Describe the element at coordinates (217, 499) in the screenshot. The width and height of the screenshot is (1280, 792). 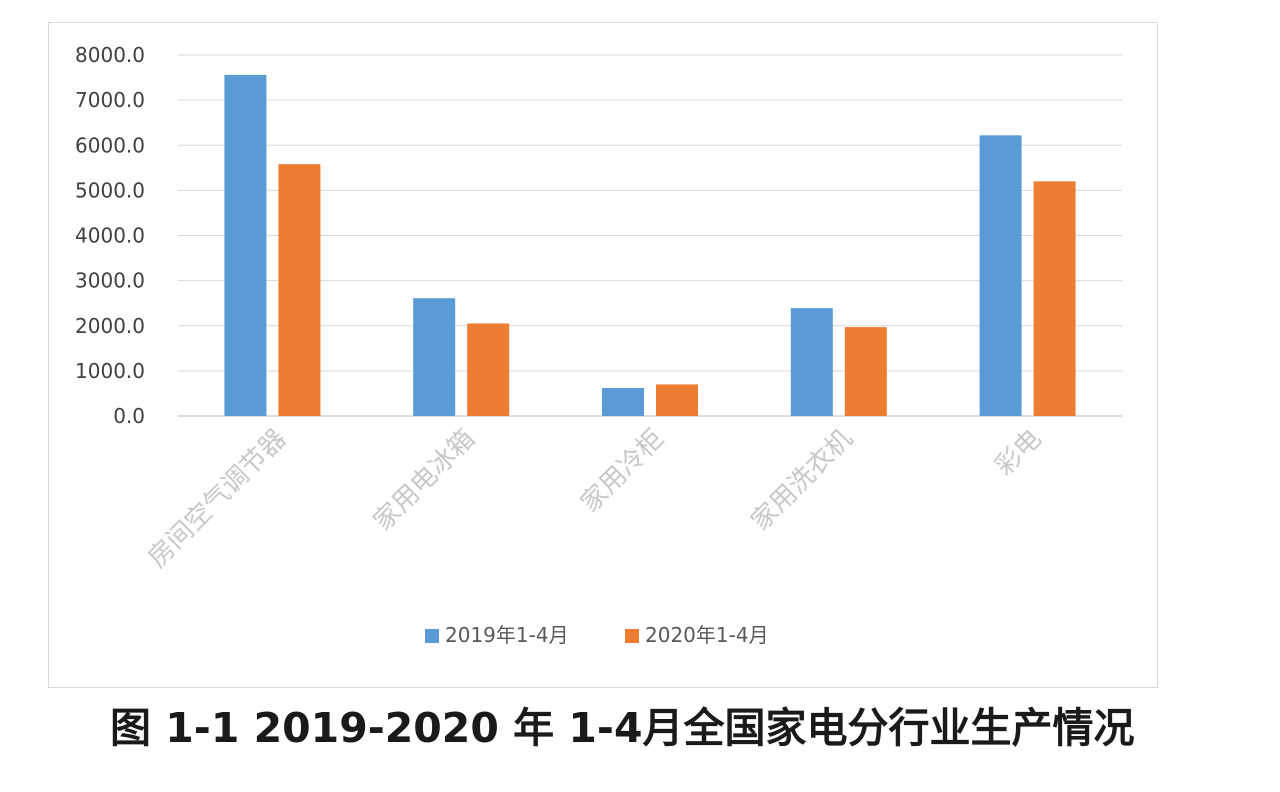
I see `x-tick-label: 房间空气调节器` at that location.